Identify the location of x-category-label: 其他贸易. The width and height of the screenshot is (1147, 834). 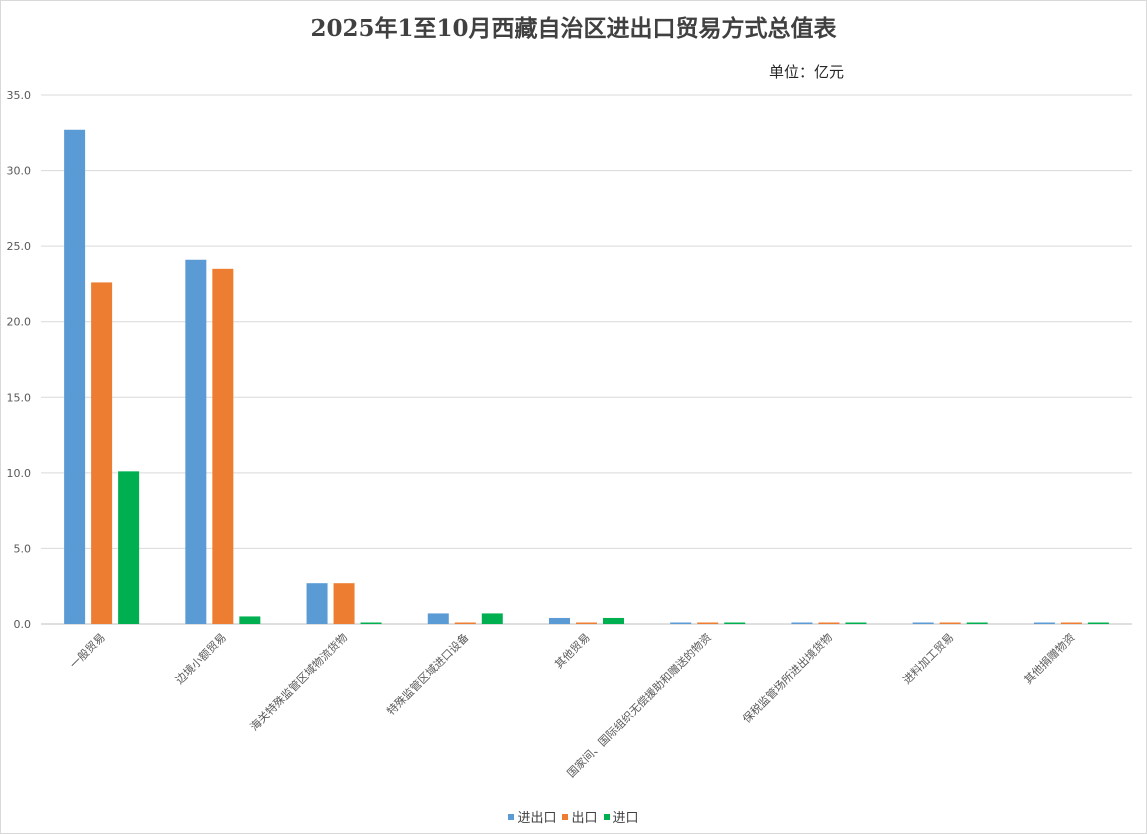
(572, 651).